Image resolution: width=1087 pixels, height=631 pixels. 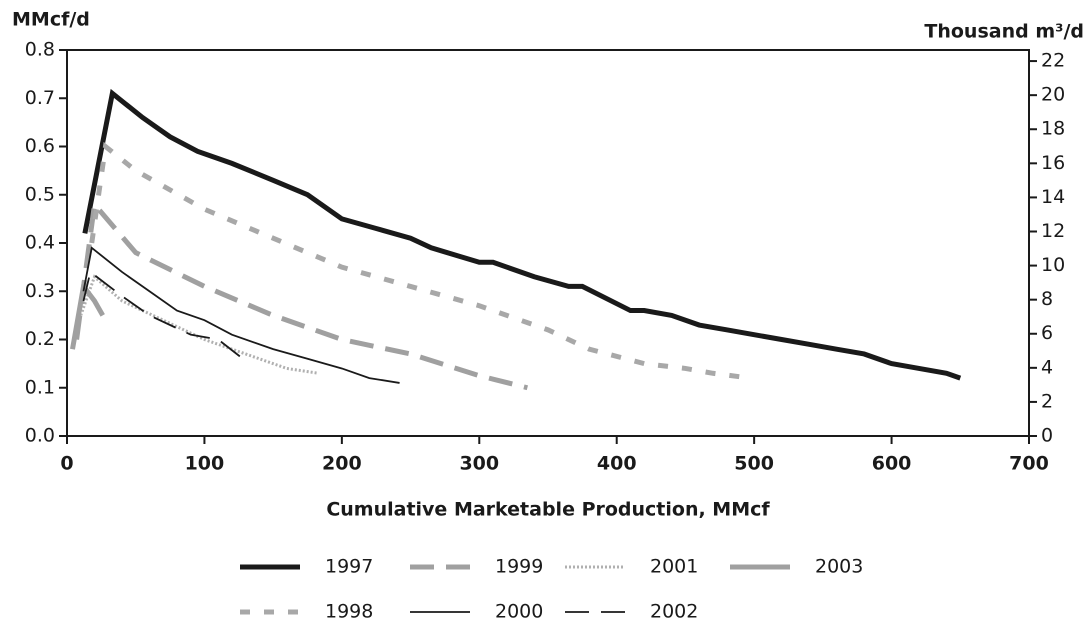 I want to click on x-tick-label: 400, so click(x=617, y=464).